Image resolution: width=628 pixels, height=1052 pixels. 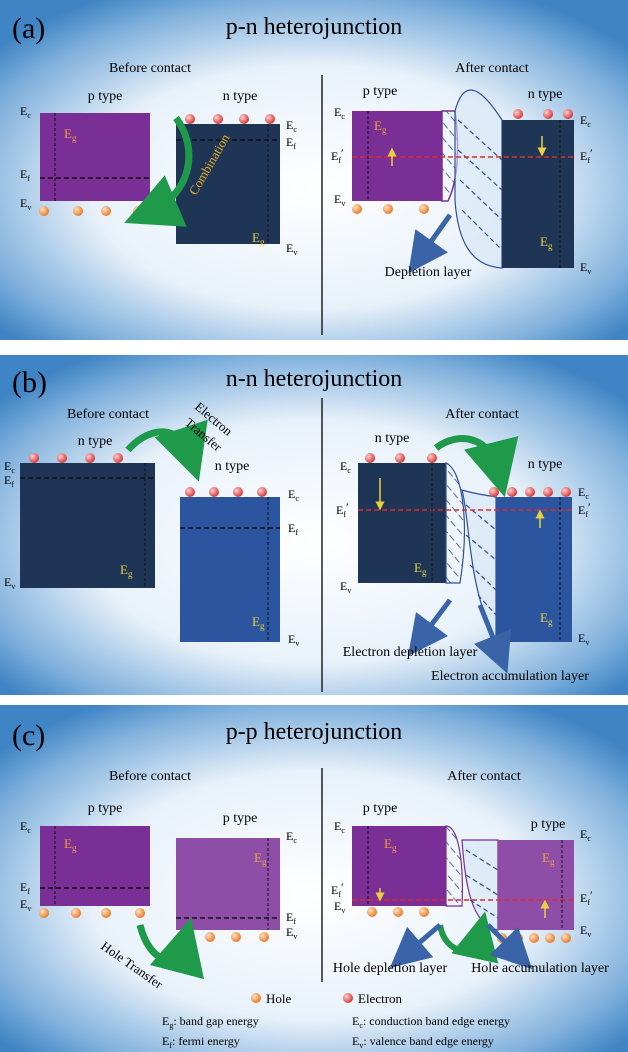 What do you see at coordinates (342, 509) in the screenshot?
I see `panel-b-after-ef-left: Ef′` at bounding box center [342, 509].